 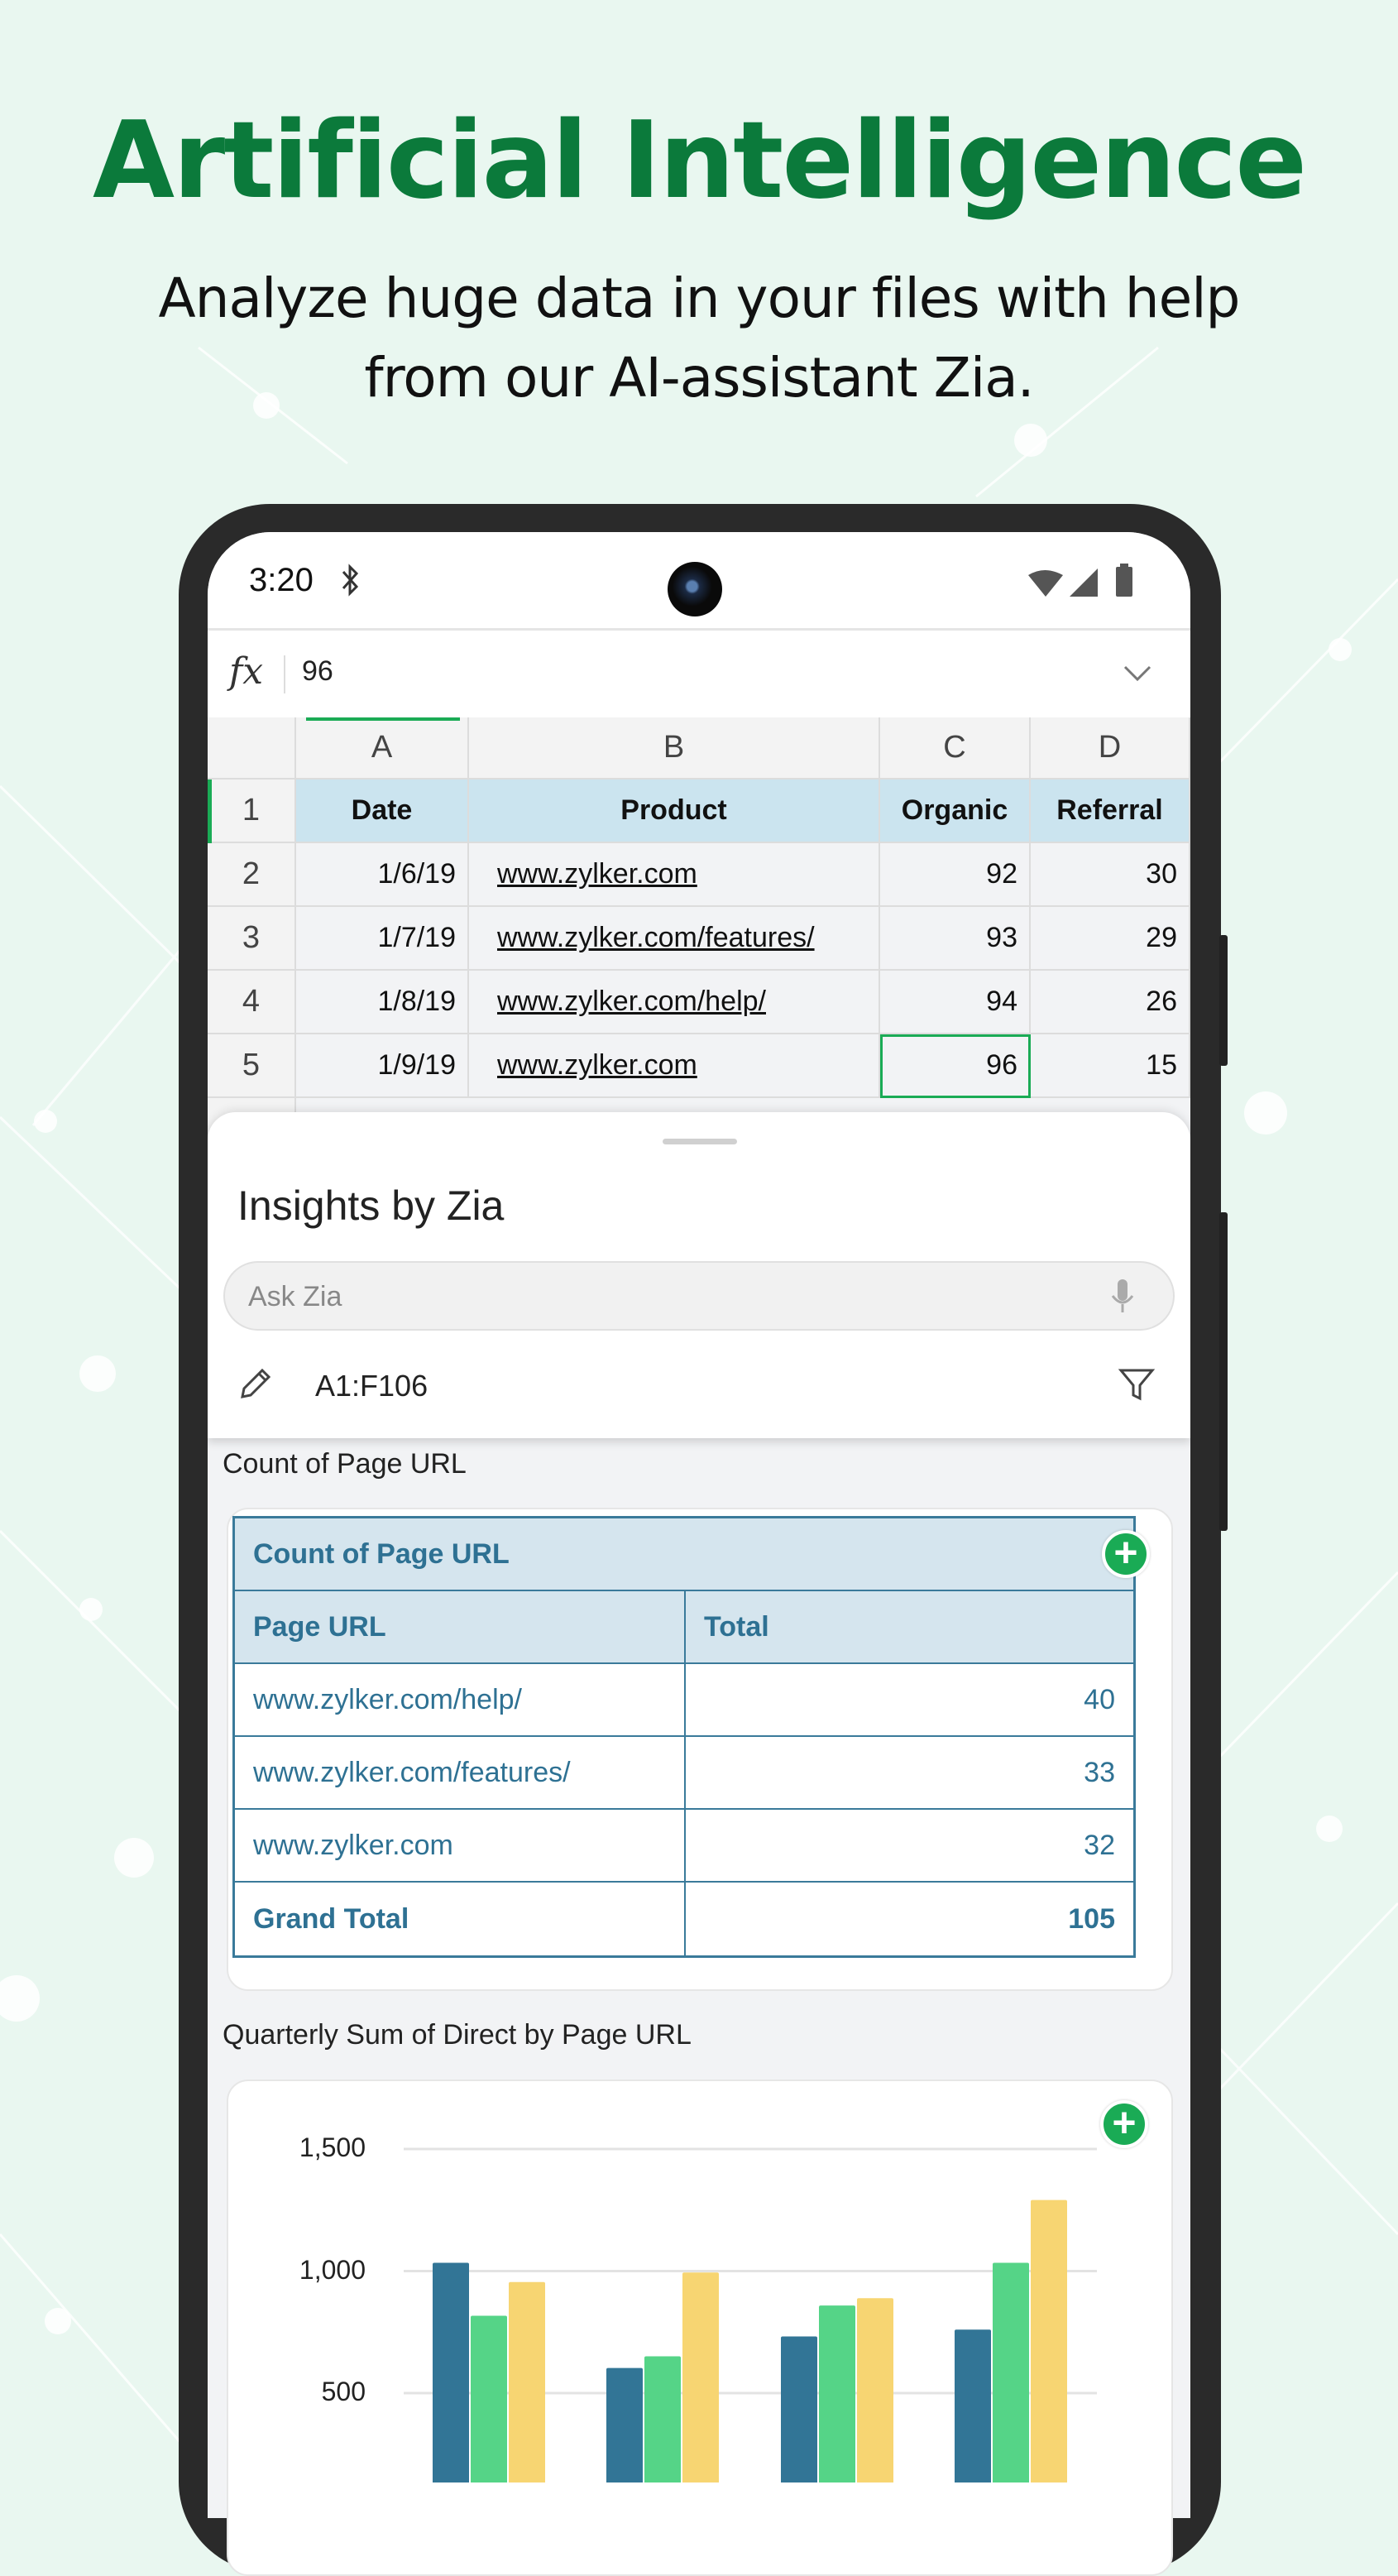 I want to click on pivot-cell: 105, so click(x=1092, y=1919).